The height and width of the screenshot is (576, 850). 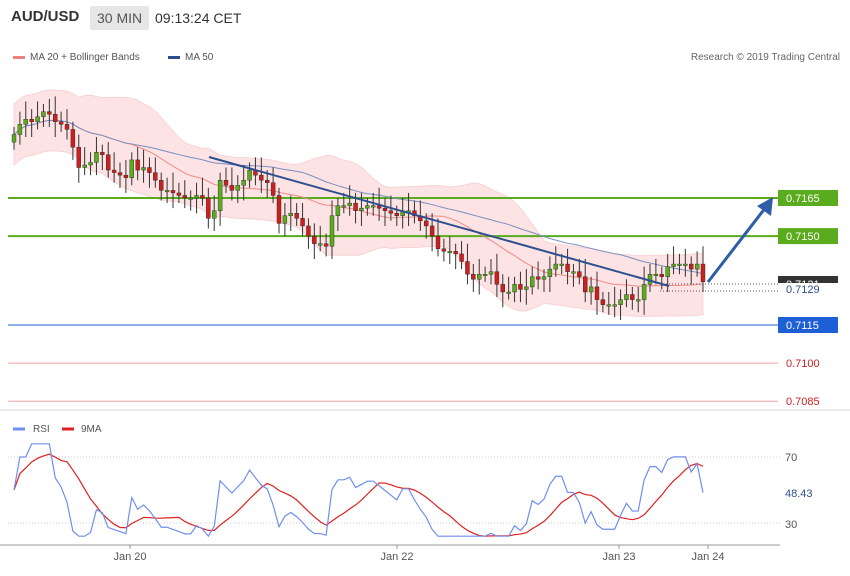 I want to click on ma-price-tag, so click(x=808, y=290).